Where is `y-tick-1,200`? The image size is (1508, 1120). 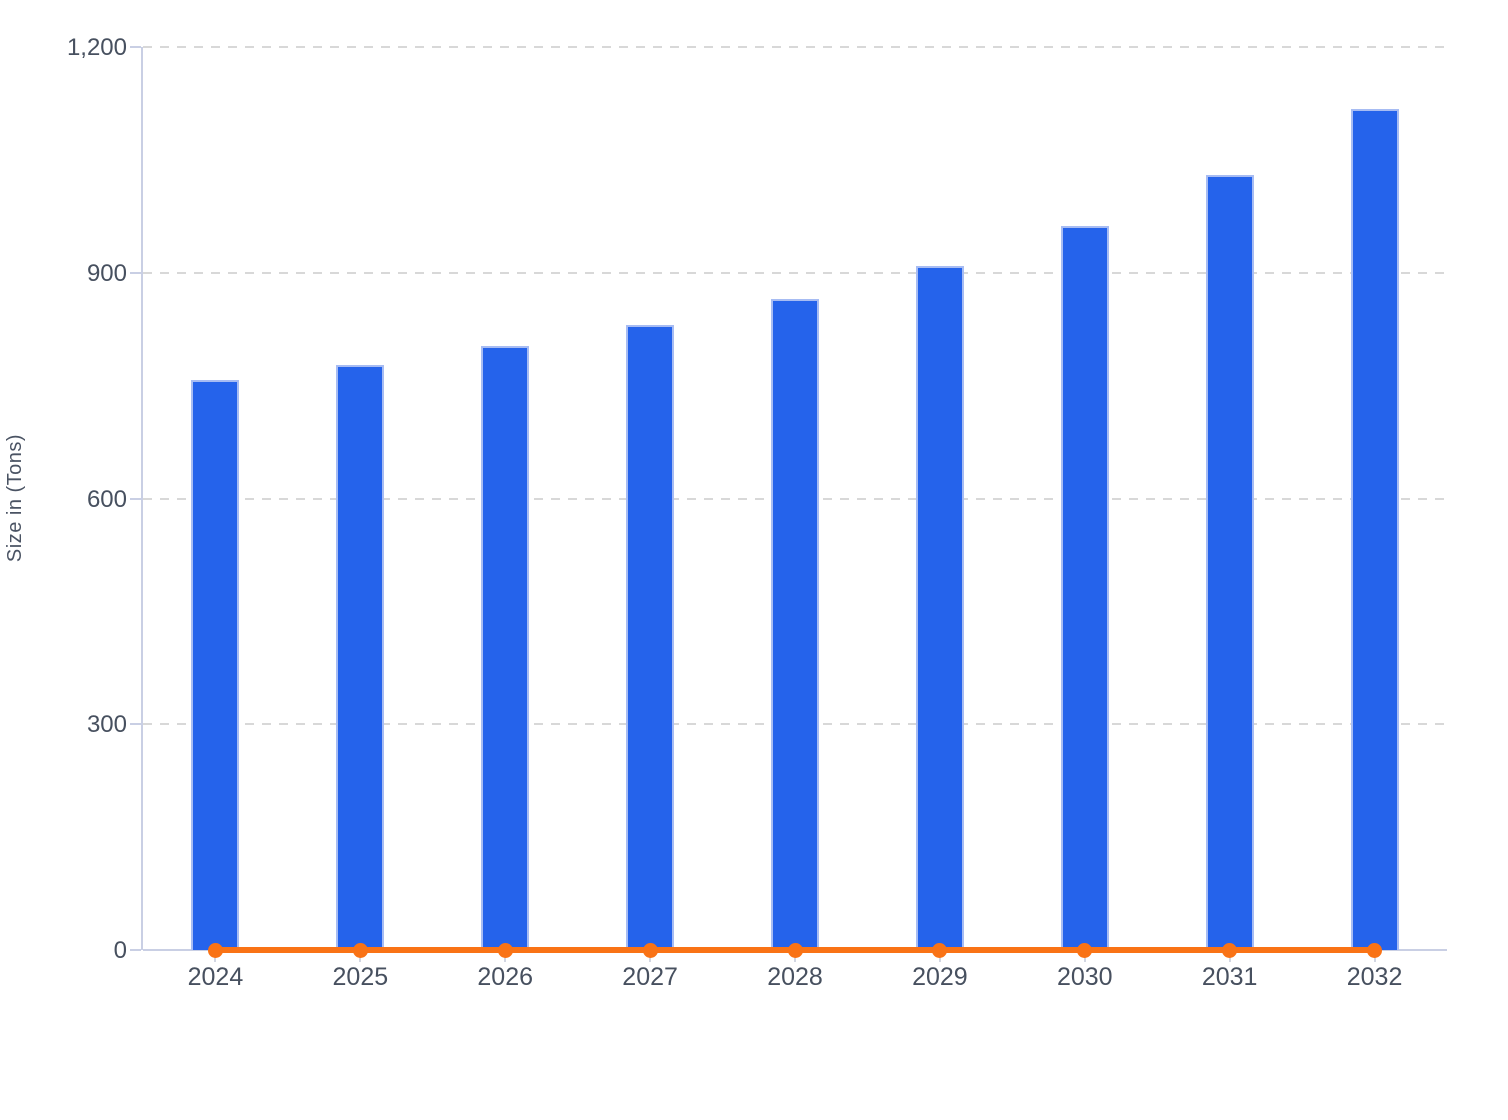 y-tick-1,200 is located at coordinates (135, 47).